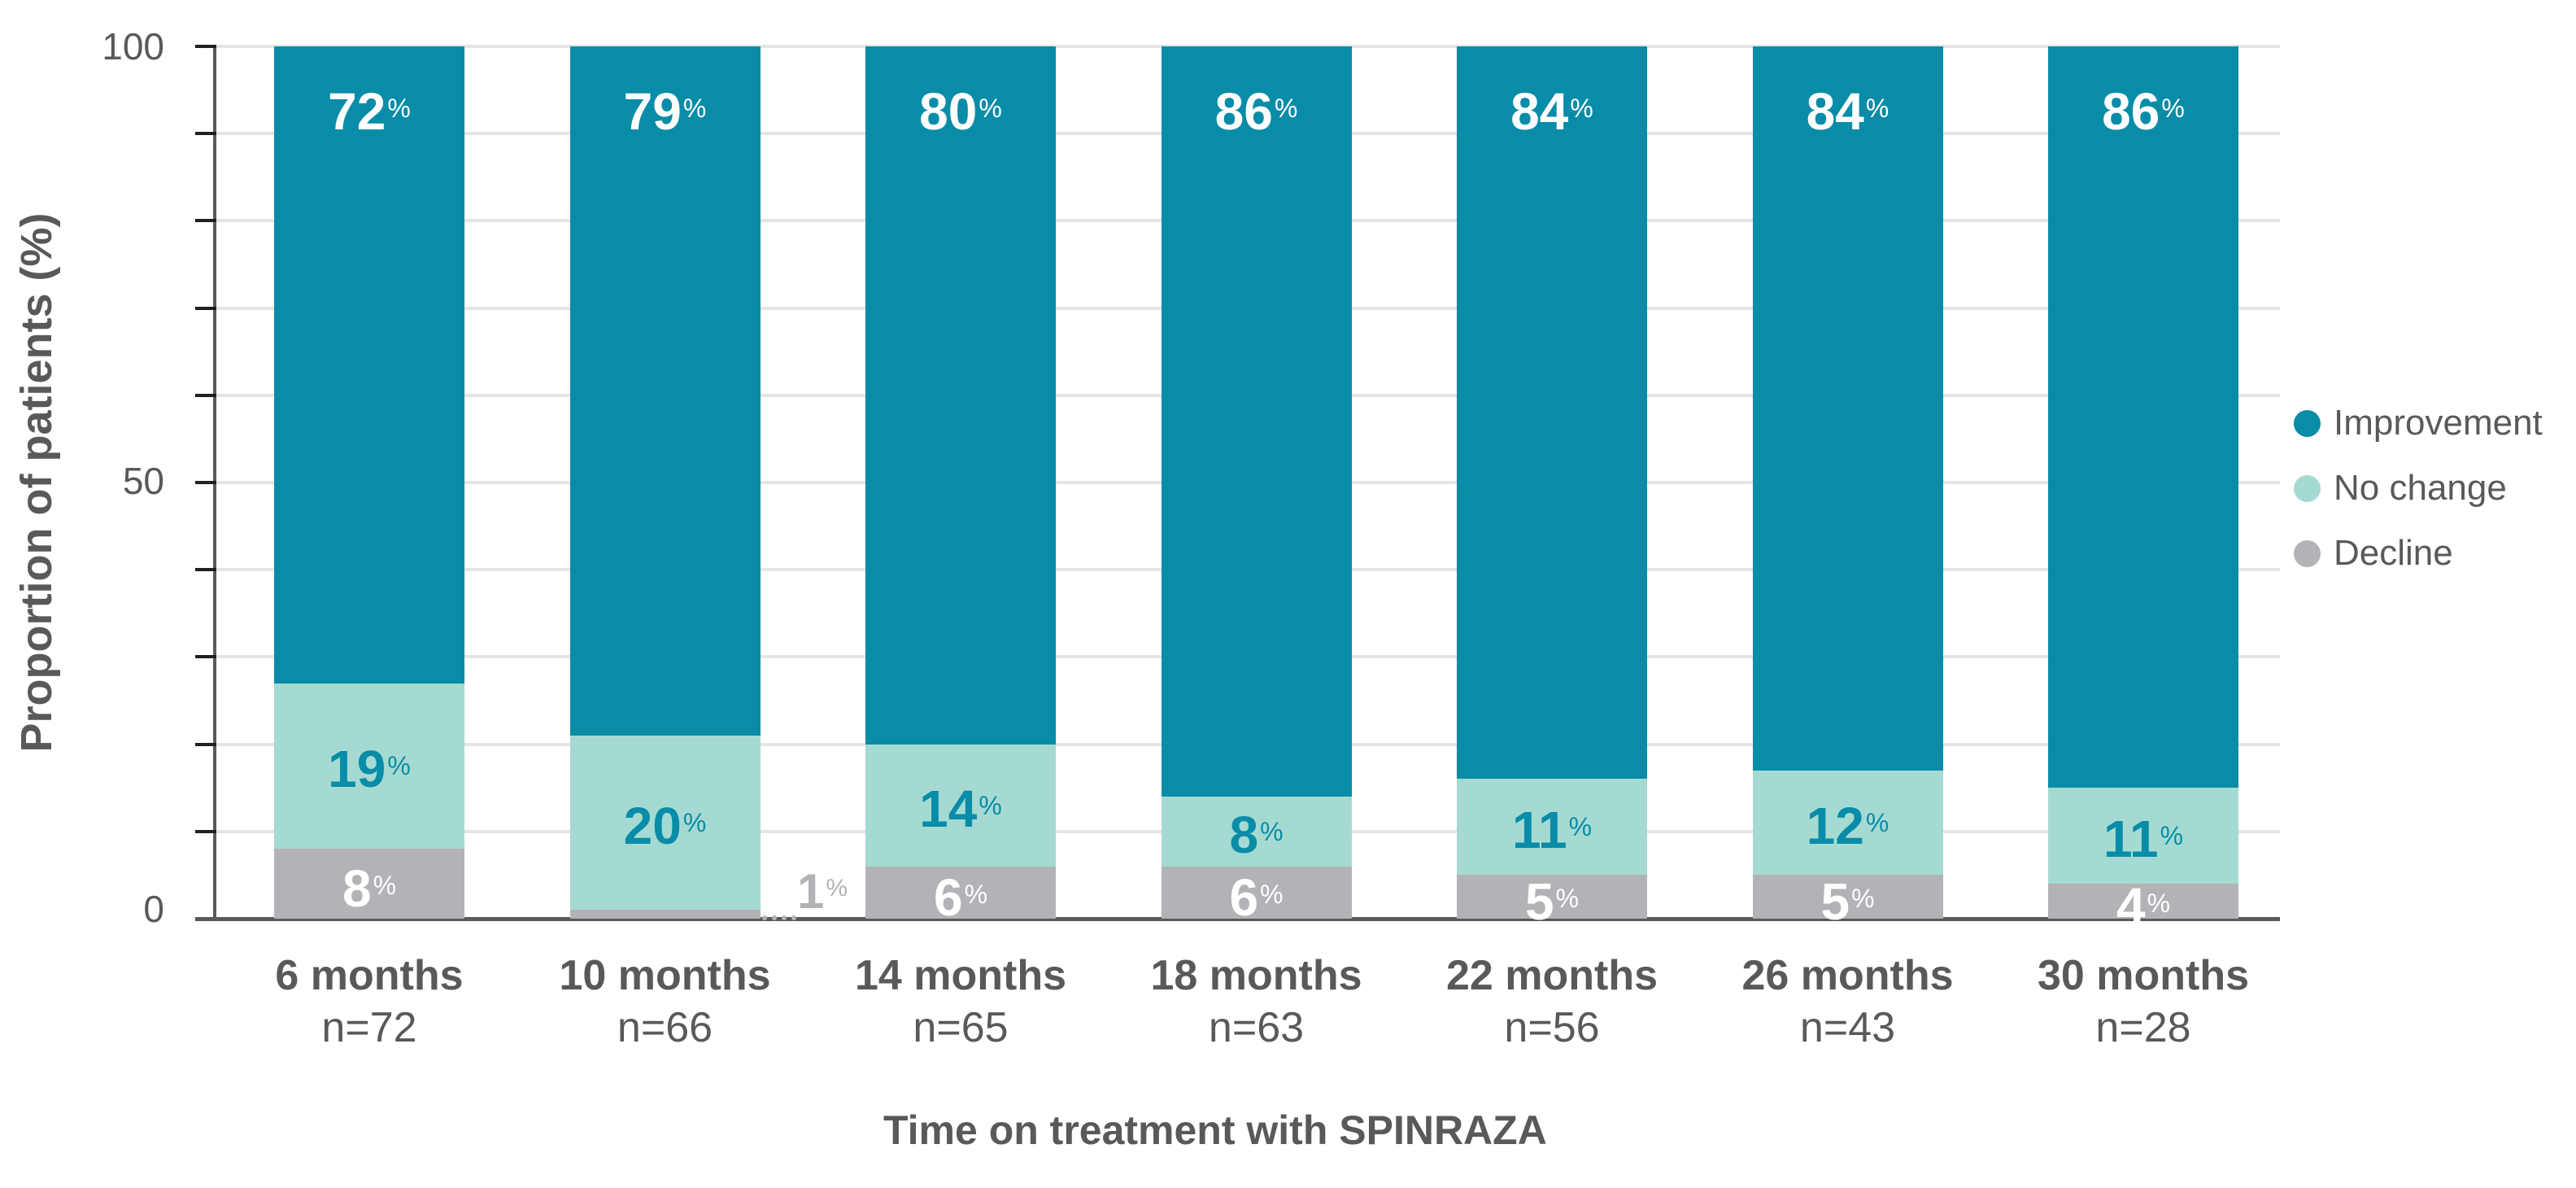 Image resolution: width=2576 pixels, height=1188 pixels. I want to click on bar-26-months: 84% 12% 5%, so click(1847, 464).